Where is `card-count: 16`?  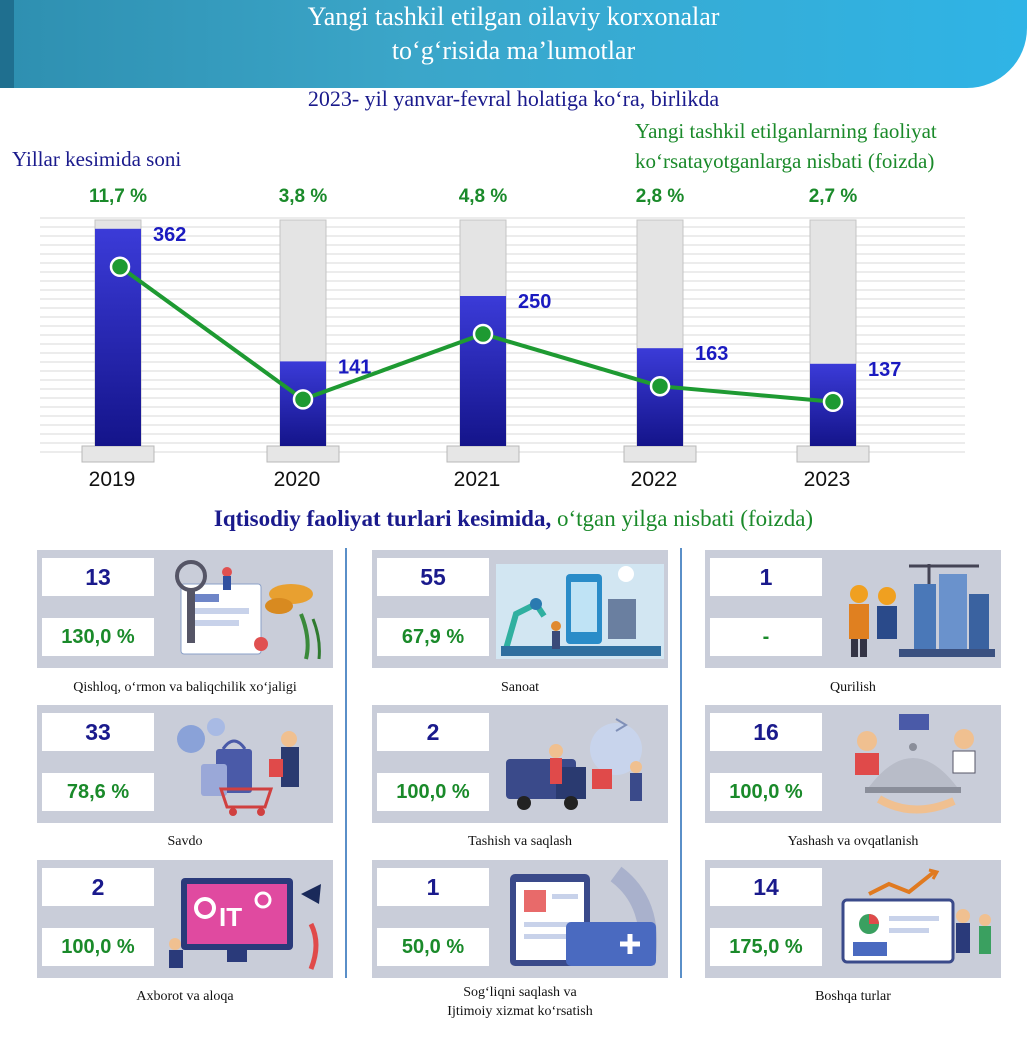 card-count: 16 is located at coordinates (766, 732).